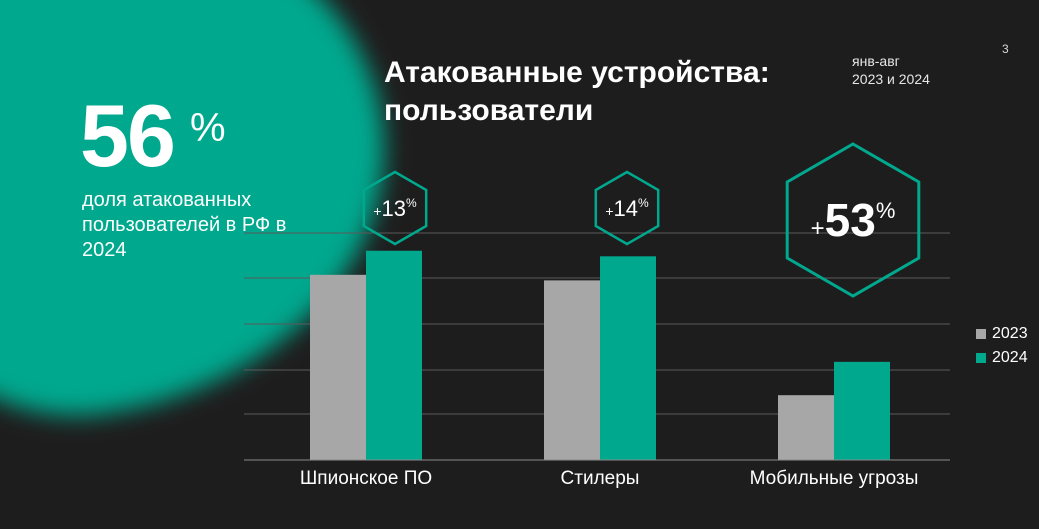  What do you see at coordinates (850, 220) in the screenshot?
I see `annotation-value-2: 53` at bounding box center [850, 220].